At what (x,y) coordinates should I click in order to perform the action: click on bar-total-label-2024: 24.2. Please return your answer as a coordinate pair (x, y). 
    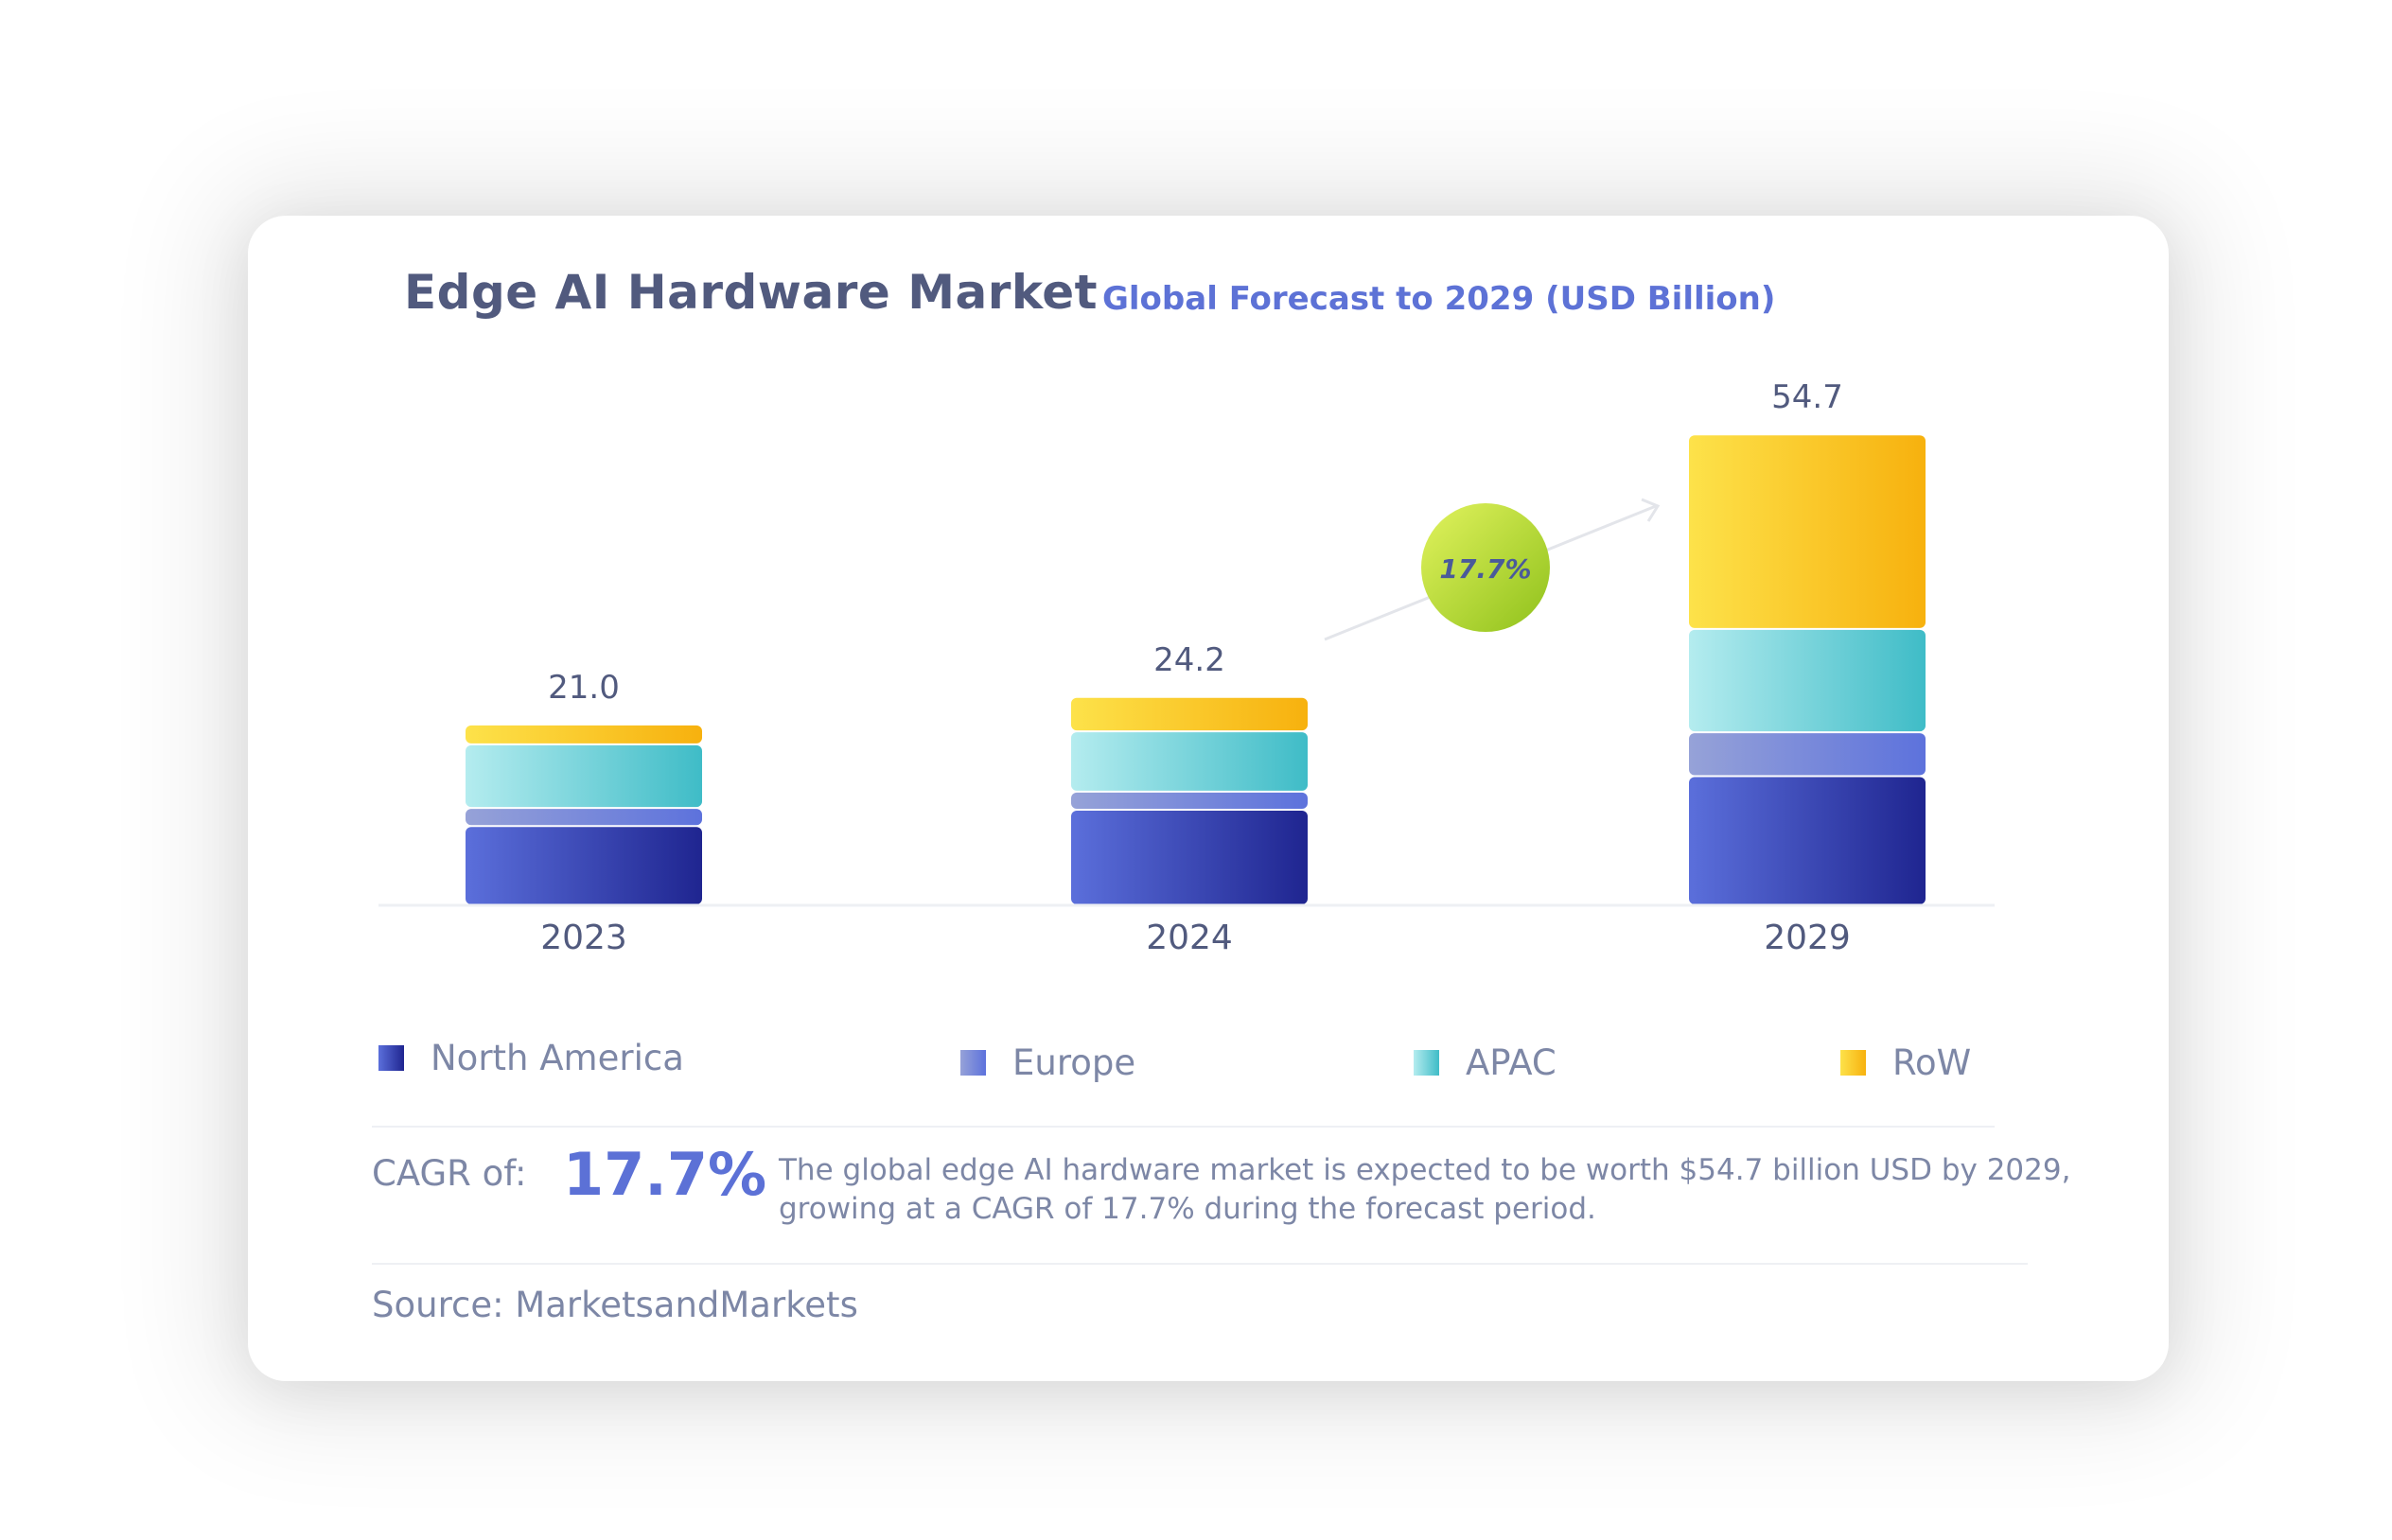
    Looking at the image, I should click on (1189, 660).